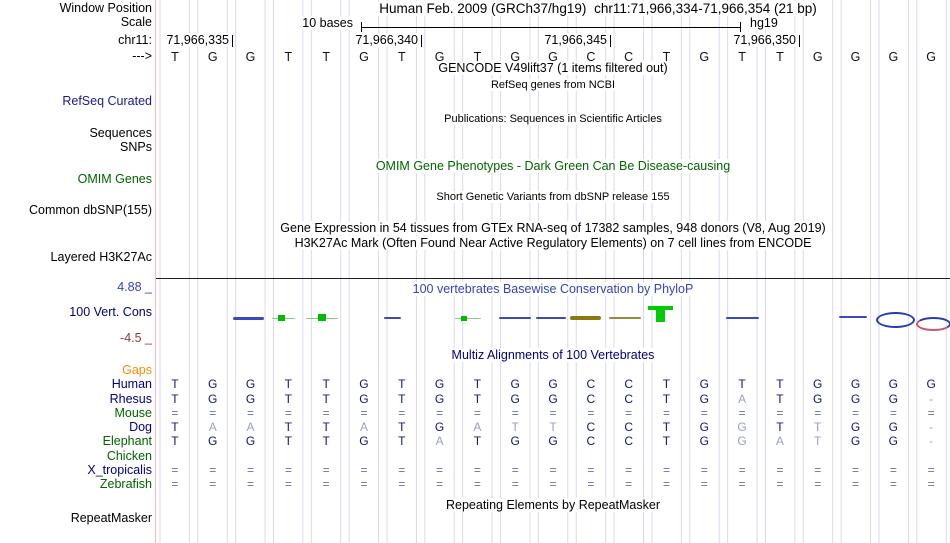 This screenshot has height=543, width=950. Describe the element at coordinates (553, 413) in the screenshot. I see `alignment-cells: = = = = = = = = = = = = = = = = = = = = =` at that location.